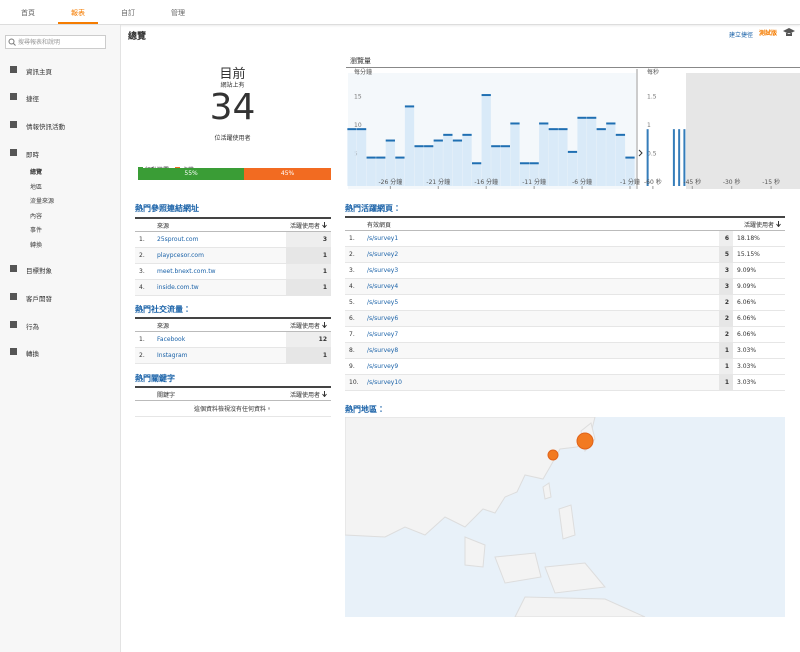  Describe the element at coordinates (55, 42) in the screenshot. I see `search-box: 搜尋報表和說明` at that location.